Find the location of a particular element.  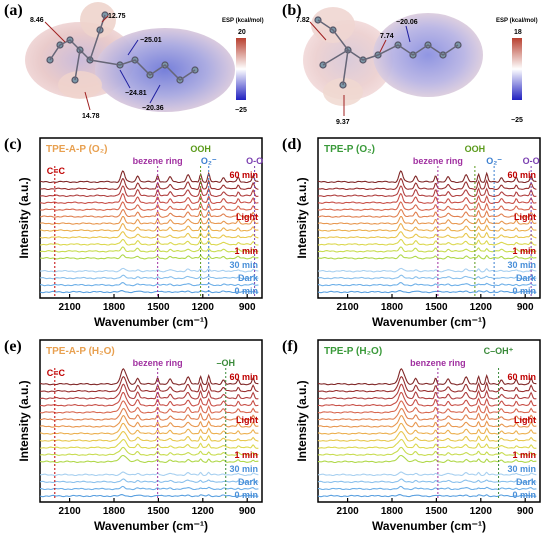

panel-e-letter: (e) is located at coordinates (13, 346).